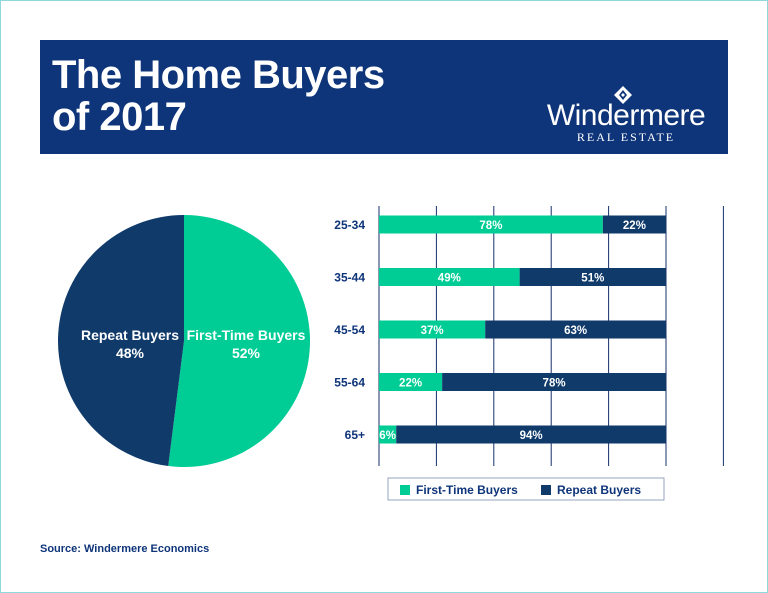 The image size is (768, 593). Describe the element at coordinates (355, 435) in the screenshot. I see `category-label: 65+` at that location.